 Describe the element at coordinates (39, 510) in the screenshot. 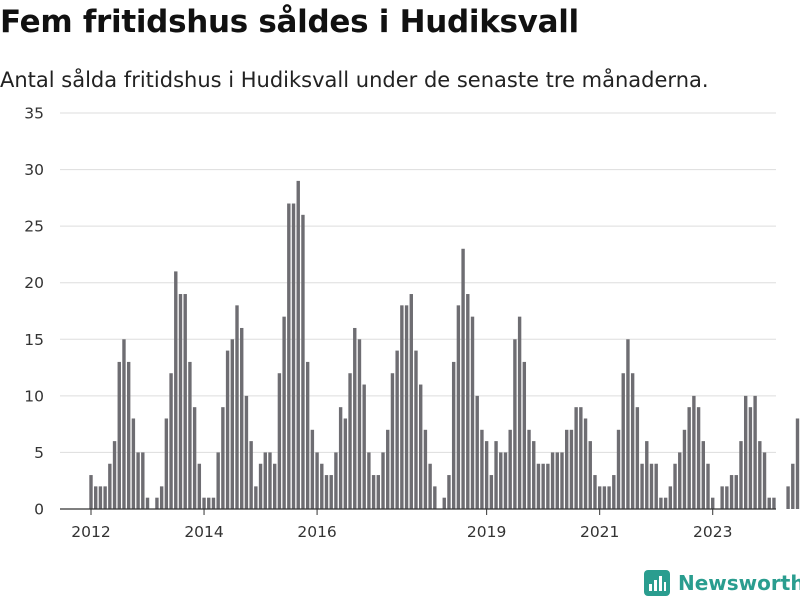

I see `y-tick-label: 0` at that location.